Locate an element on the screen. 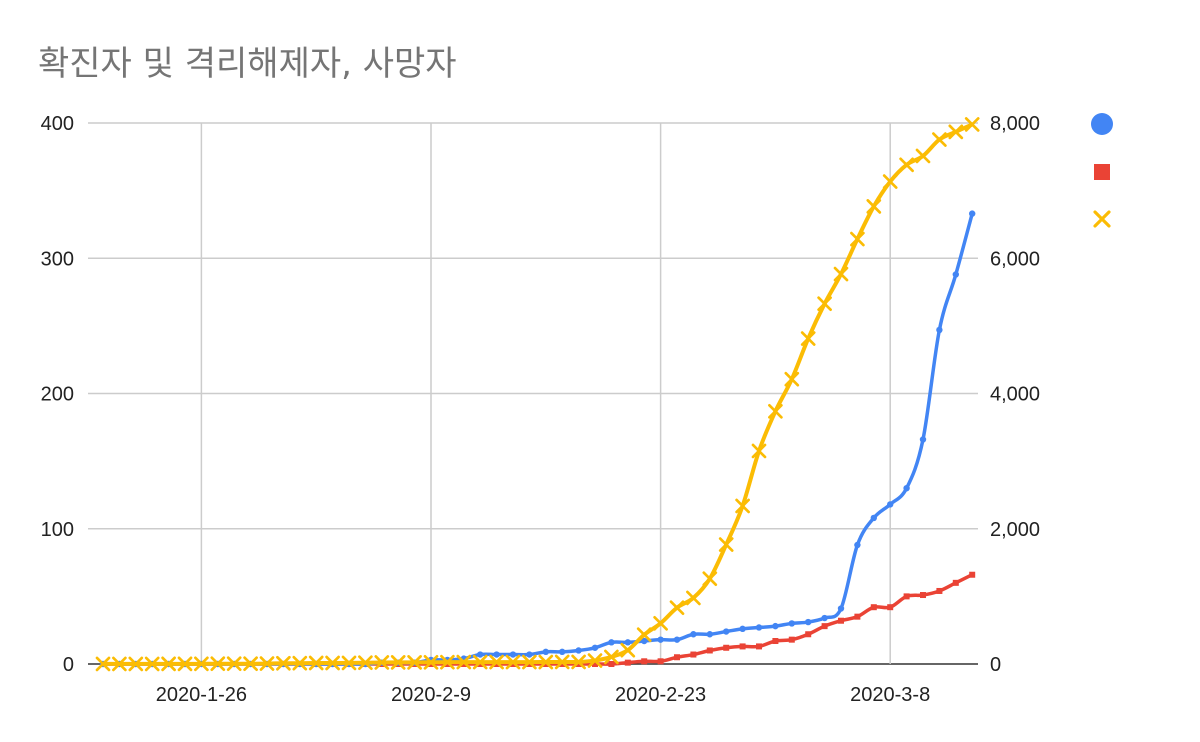 This screenshot has width=1200, height=742. x-axis-tick-label: 2020-2-9 is located at coordinates (431, 695).